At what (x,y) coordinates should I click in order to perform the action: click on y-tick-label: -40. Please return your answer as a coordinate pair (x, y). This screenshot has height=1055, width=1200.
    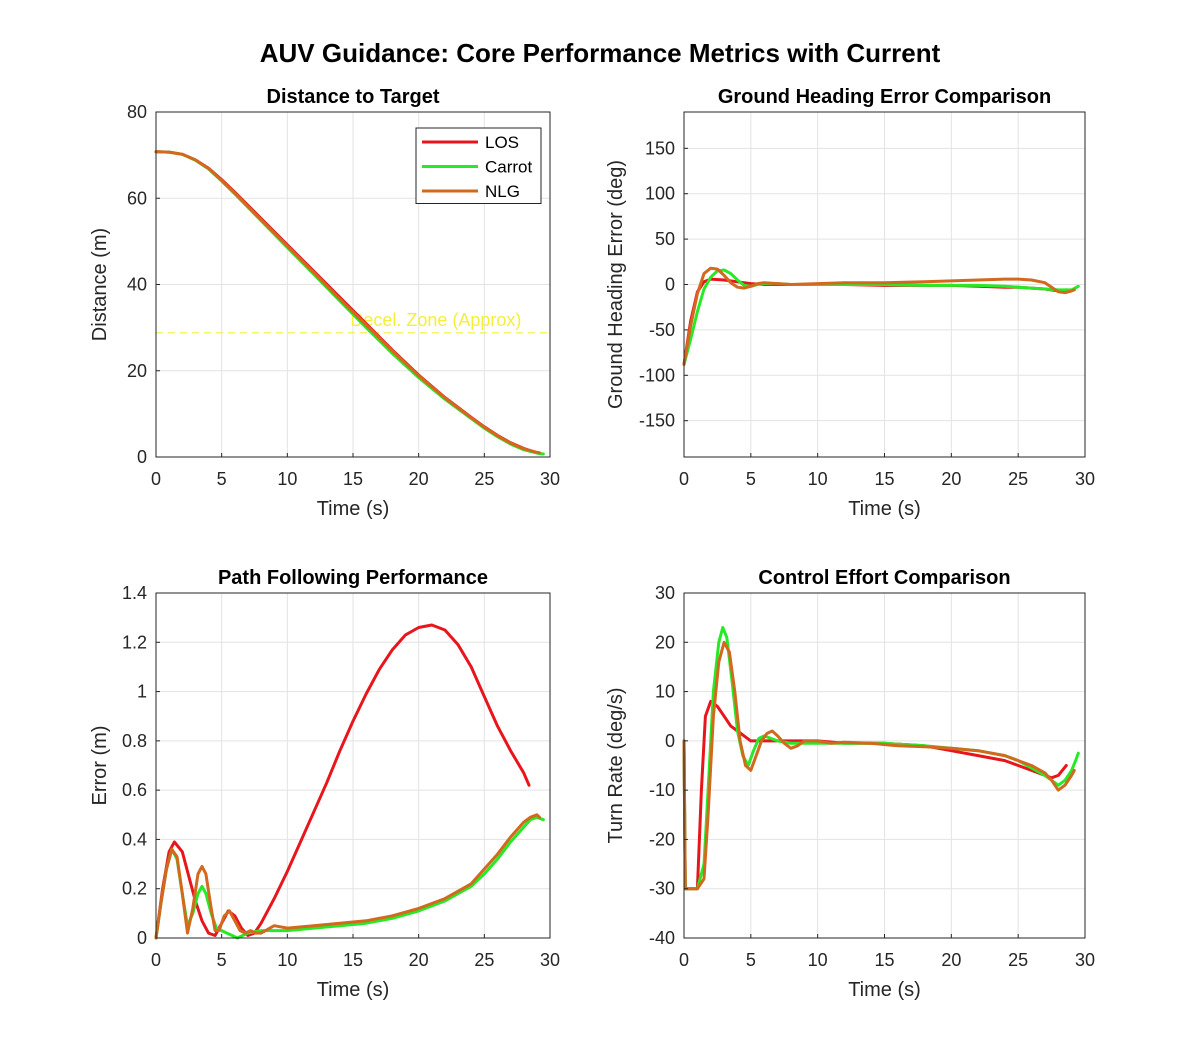
    Looking at the image, I should click on (662, 938).